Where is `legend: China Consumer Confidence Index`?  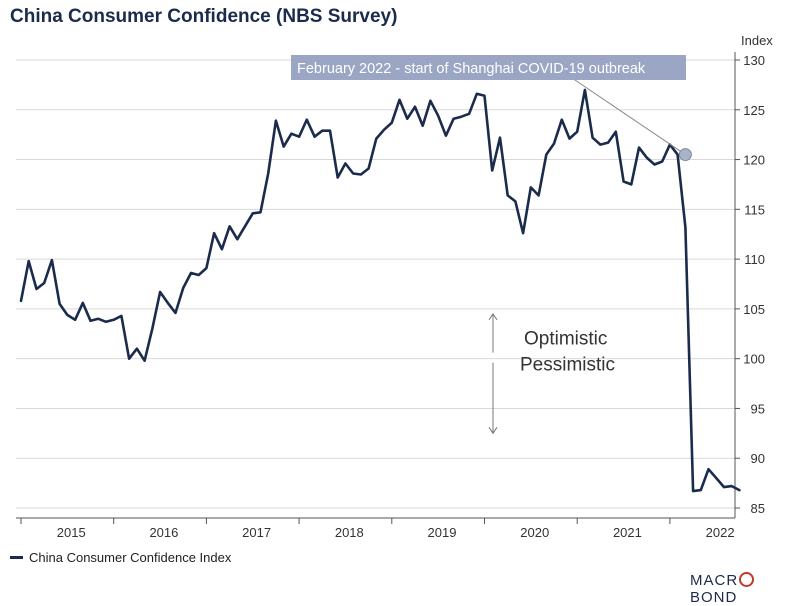
legend: China Consumer Confidence Index is located at coordinates (120, 557).